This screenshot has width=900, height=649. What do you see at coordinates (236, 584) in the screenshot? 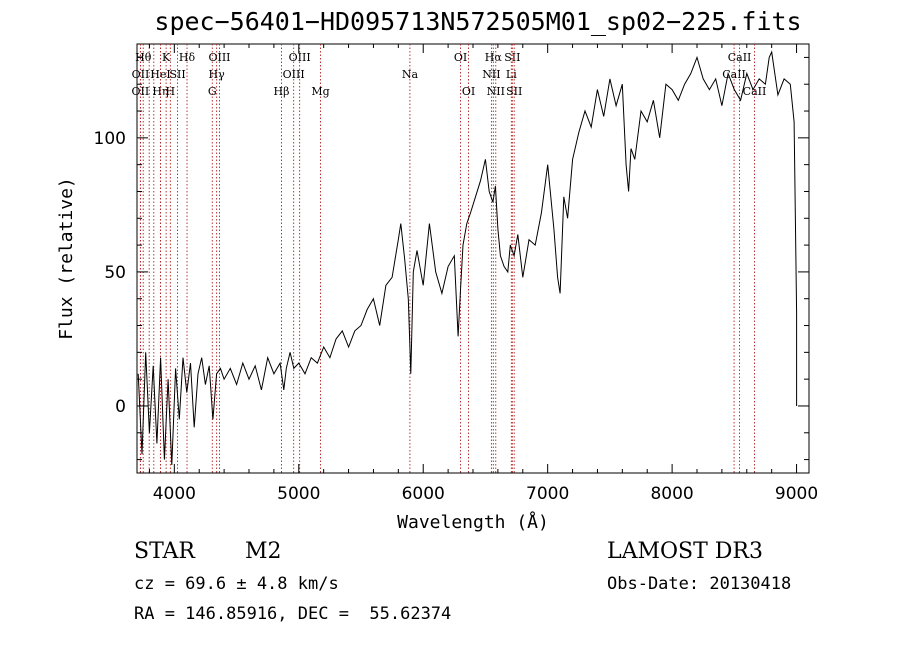
I see `velocity-readout: cz = 69.6 ± 4.8 km/s` at bounding box center [236, 584].